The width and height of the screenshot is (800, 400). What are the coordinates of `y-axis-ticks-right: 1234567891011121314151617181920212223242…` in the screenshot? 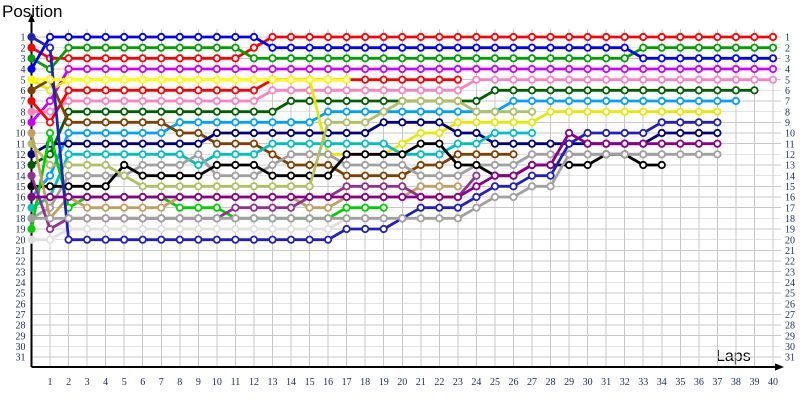 It's located at (790, 198).